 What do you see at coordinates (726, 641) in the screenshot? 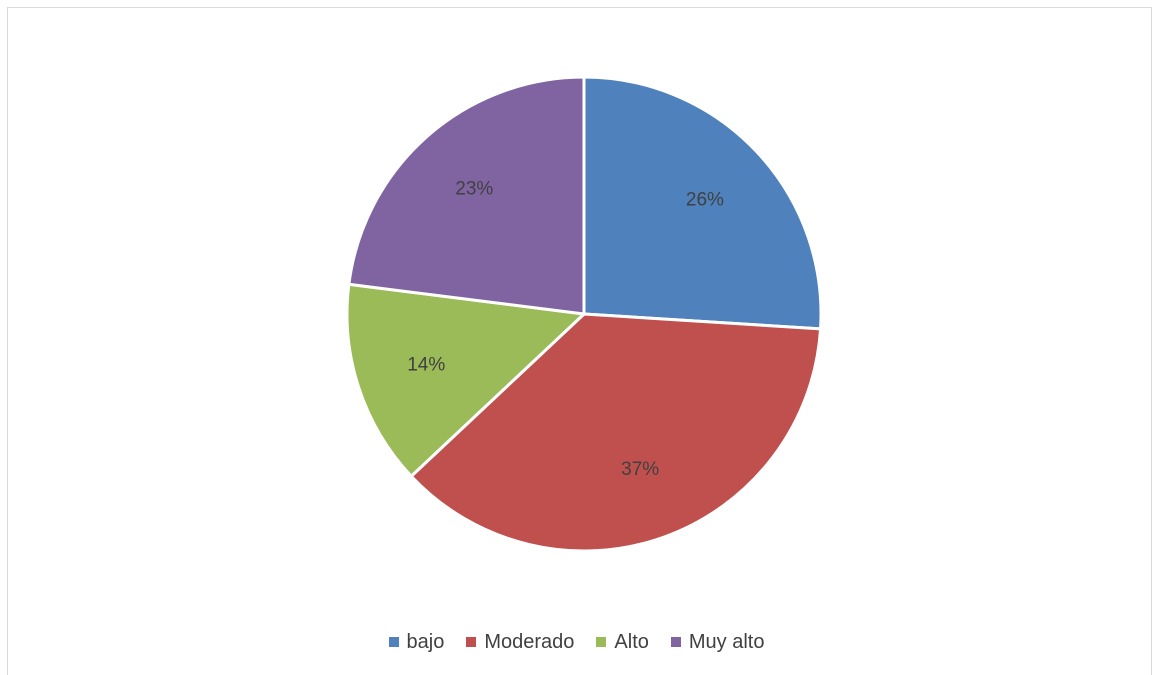
I see `legend-label-muy-alto: Muy alto` at bounding box center [726, 641].